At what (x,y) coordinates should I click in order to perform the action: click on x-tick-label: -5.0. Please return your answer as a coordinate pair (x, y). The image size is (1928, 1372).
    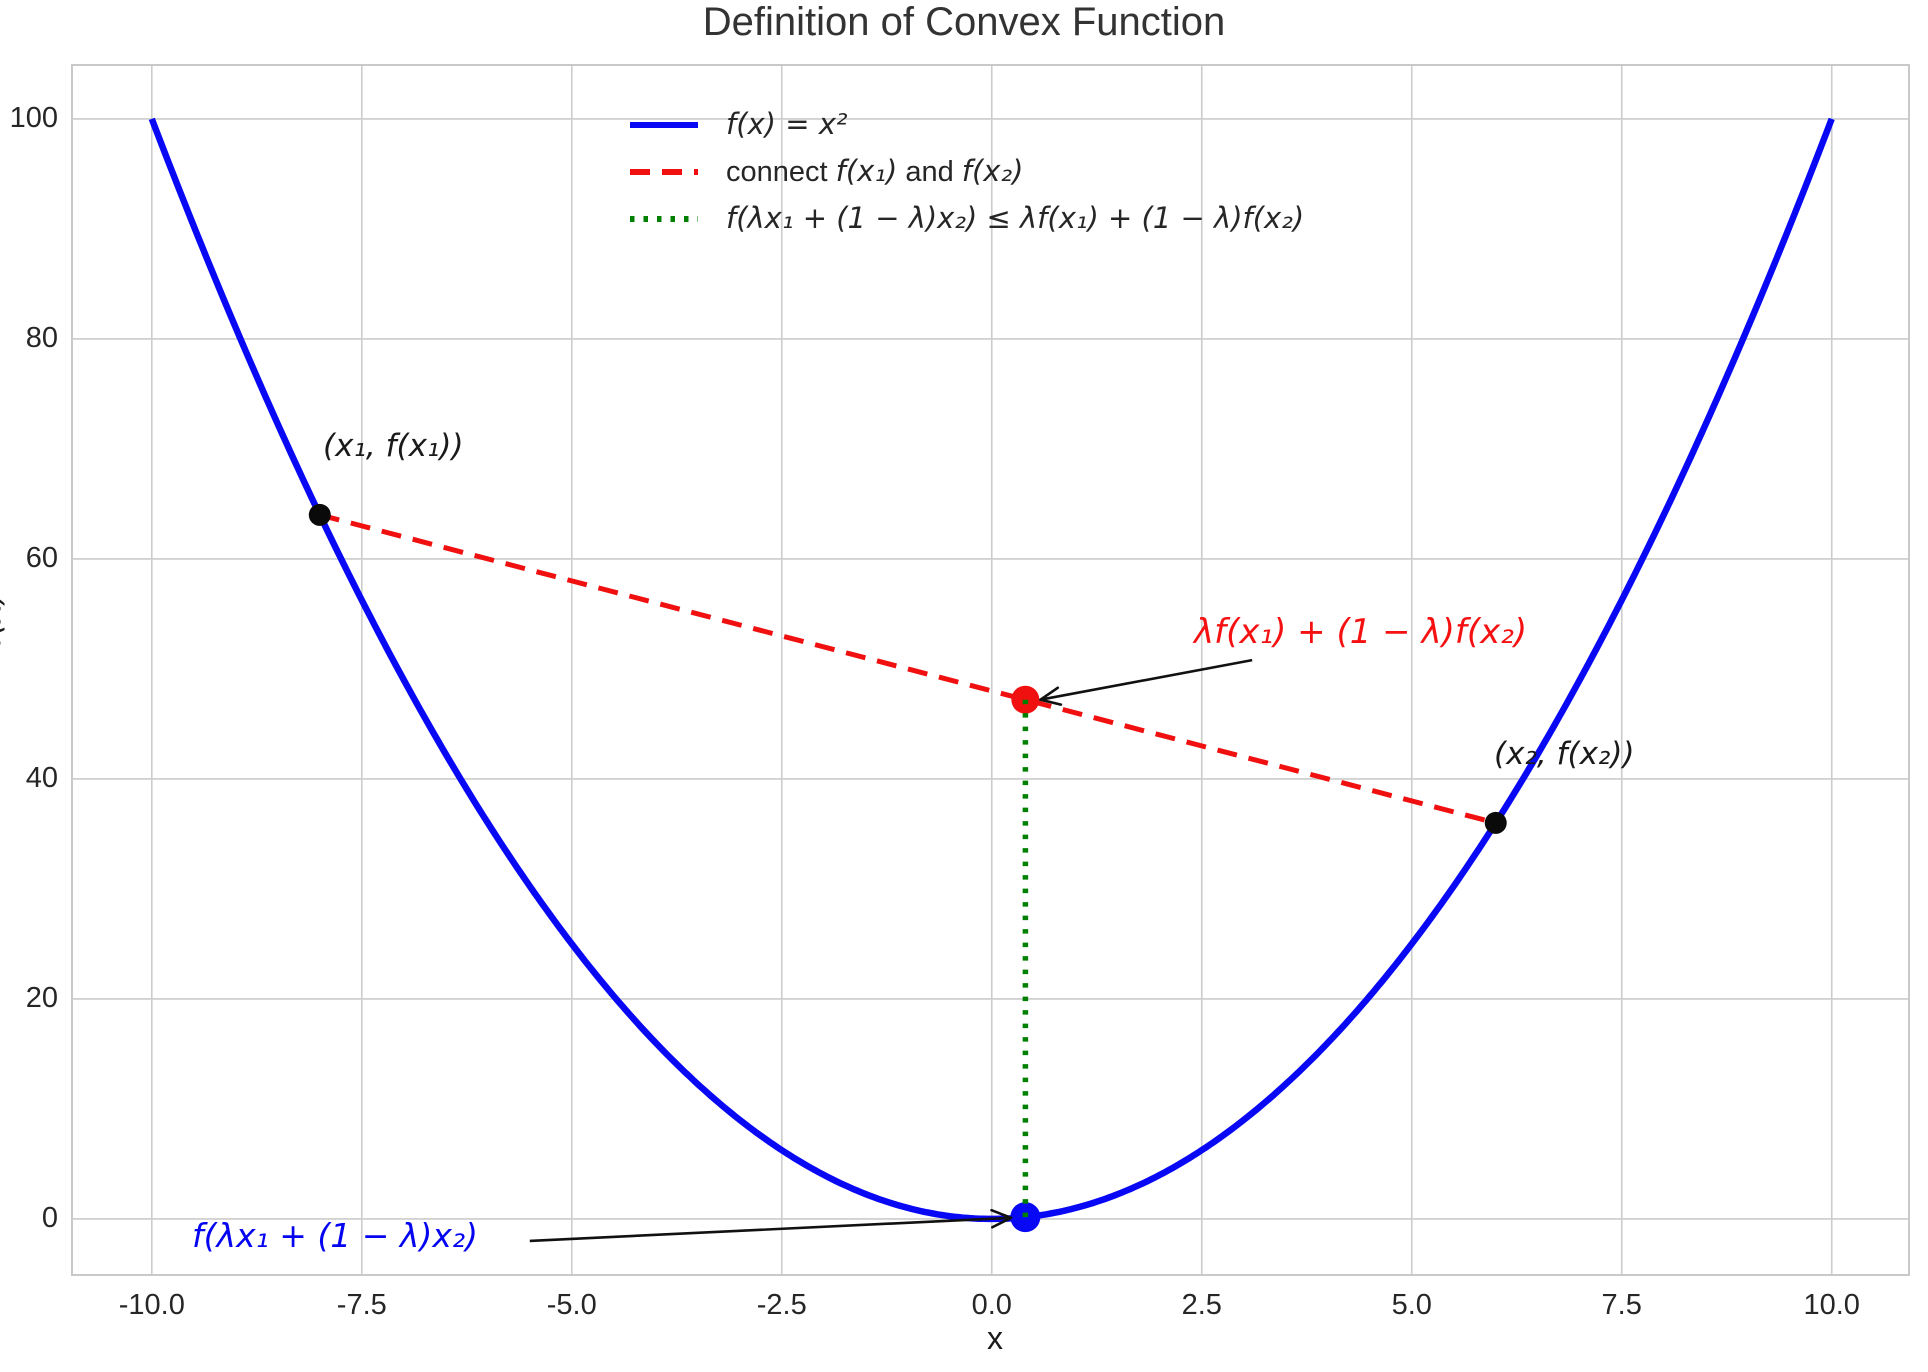
    Looking at the image, I should click on (571, 1305).